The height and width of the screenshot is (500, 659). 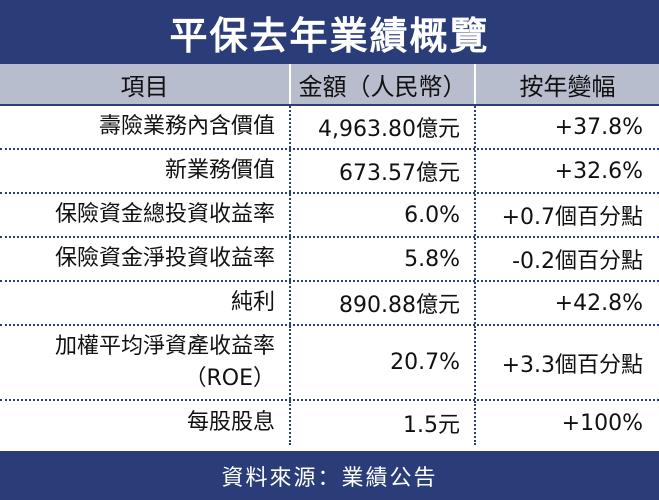 What do you see at coordinates (145, 84) in the screenshot?
I see `header-item: 項目` at bounding box center [145, 84].